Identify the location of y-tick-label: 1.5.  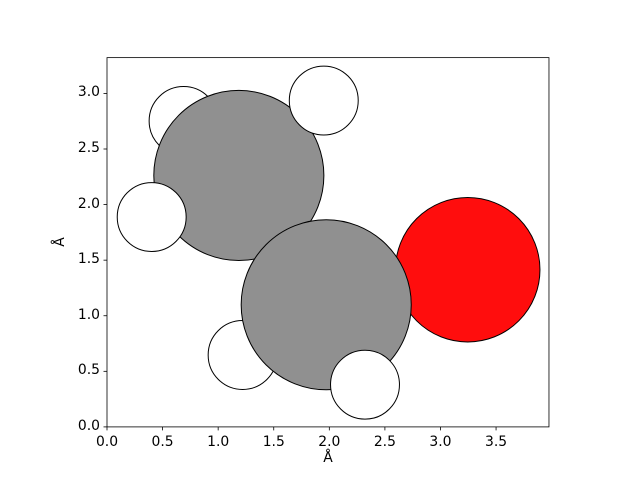
(88, 259).